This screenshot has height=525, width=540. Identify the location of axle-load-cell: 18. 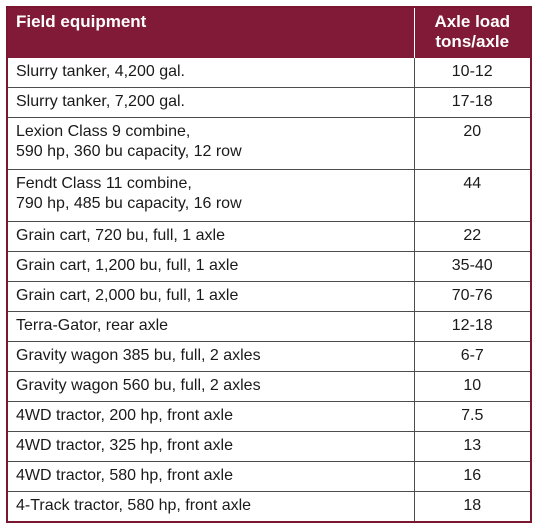
(471, 506).